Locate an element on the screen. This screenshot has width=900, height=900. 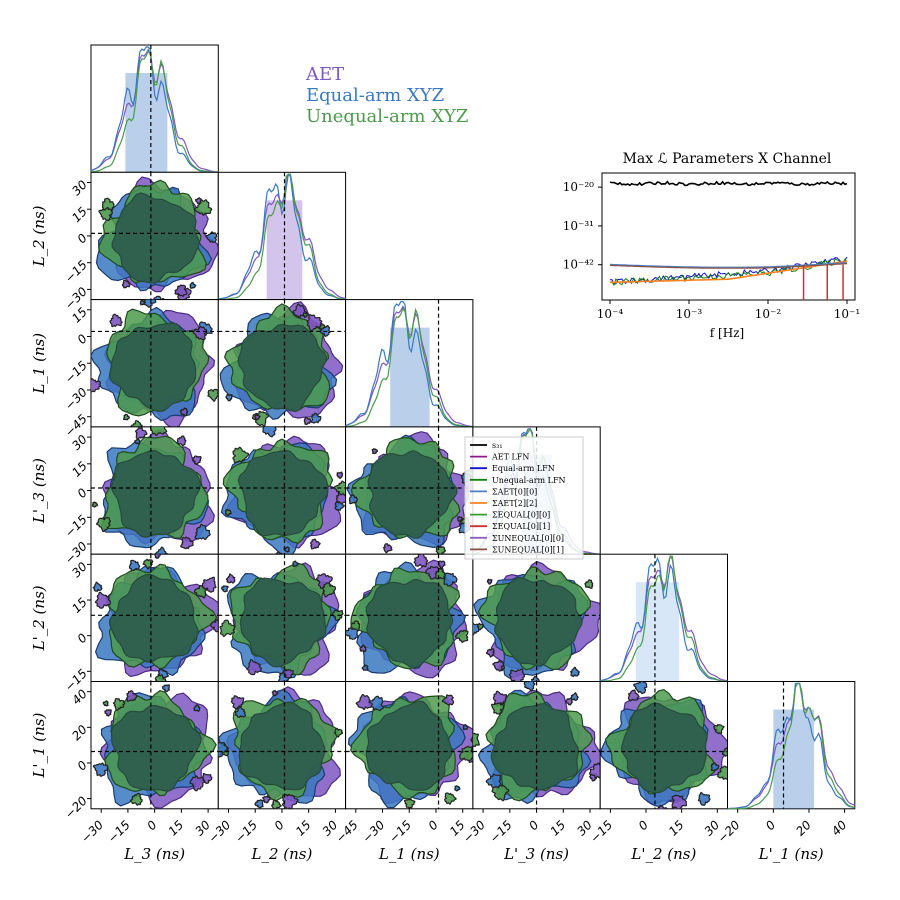
inset-x-tick-label: 10⁻⁴ is located at coordinates (610, 314).